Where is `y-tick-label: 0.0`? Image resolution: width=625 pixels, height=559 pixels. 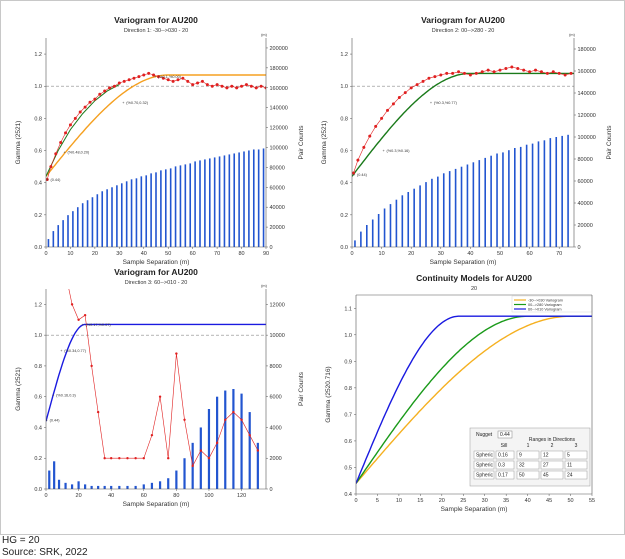 y-tick-label: 0.0 is located at coordinates (344, 248).